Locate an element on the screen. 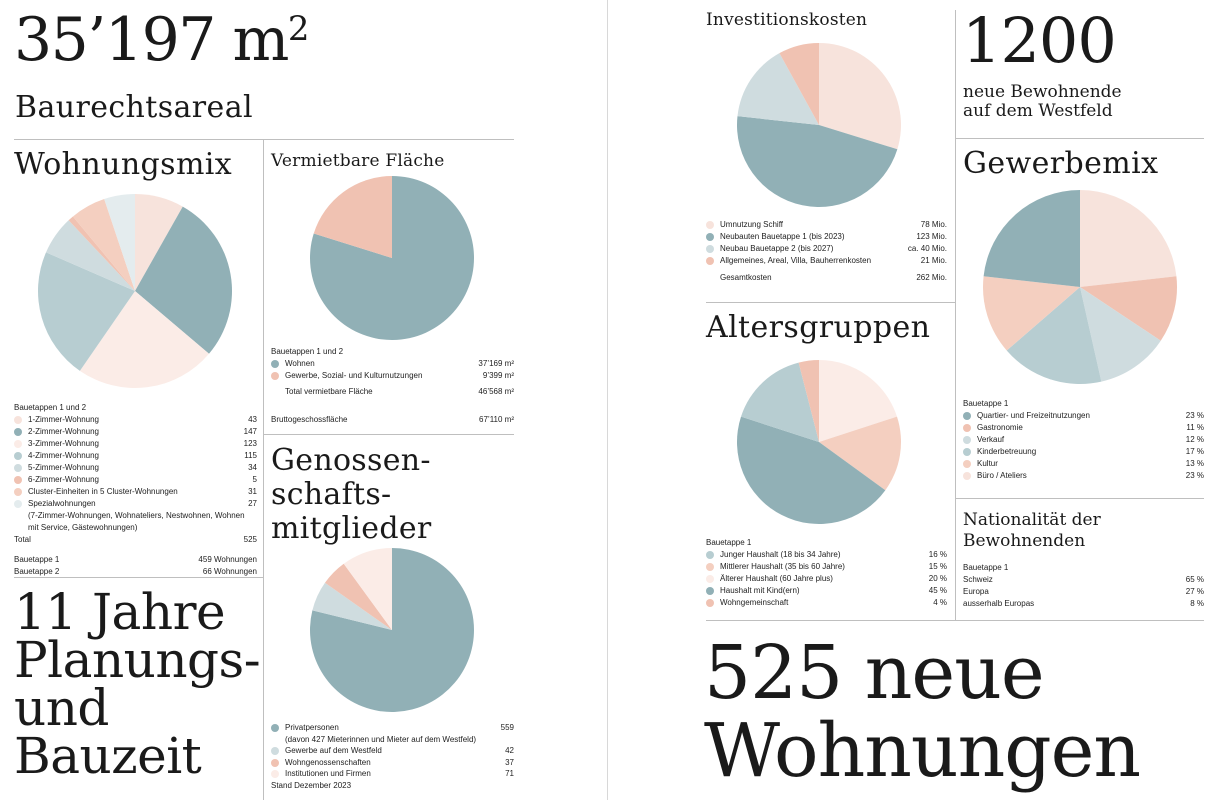  legend-label: Spezialwohnungen is located at coordinates (62, 503).